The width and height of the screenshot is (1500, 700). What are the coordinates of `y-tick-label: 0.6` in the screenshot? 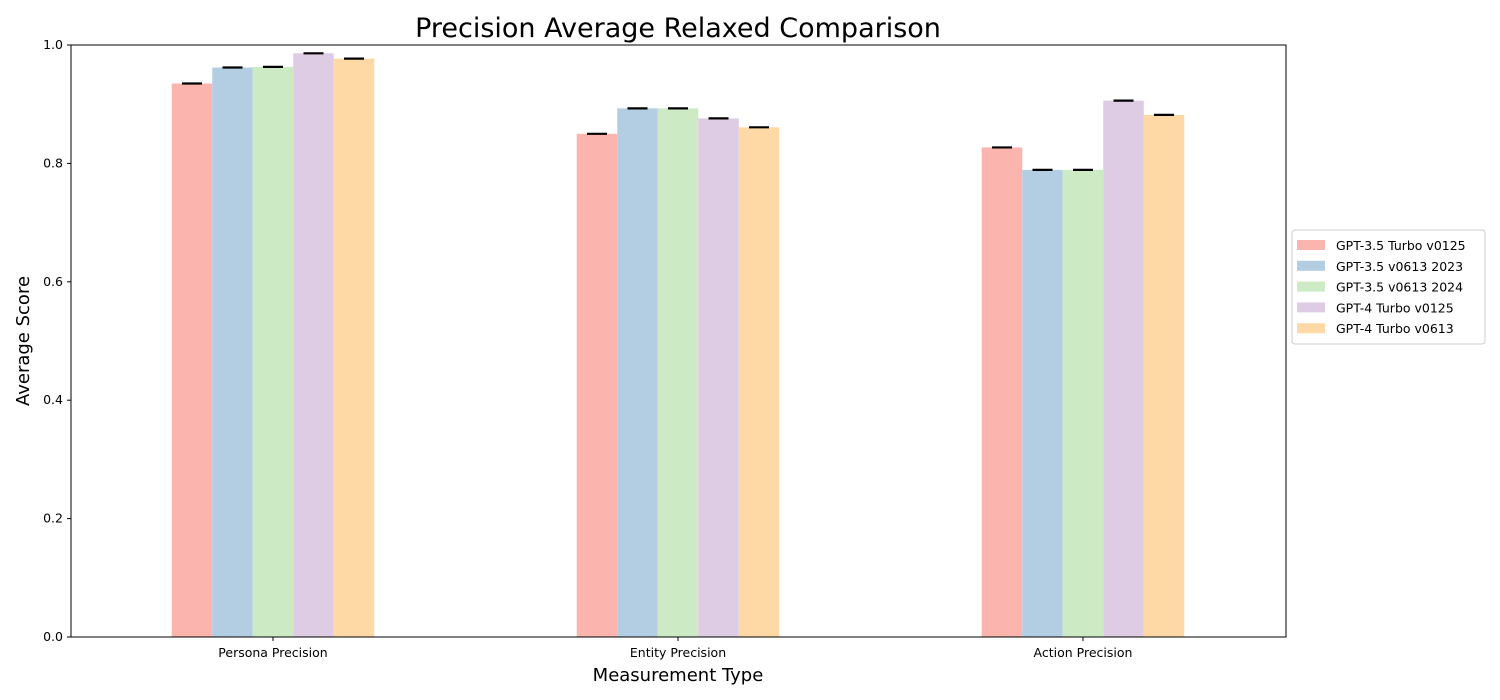 It's located at (53, 281).